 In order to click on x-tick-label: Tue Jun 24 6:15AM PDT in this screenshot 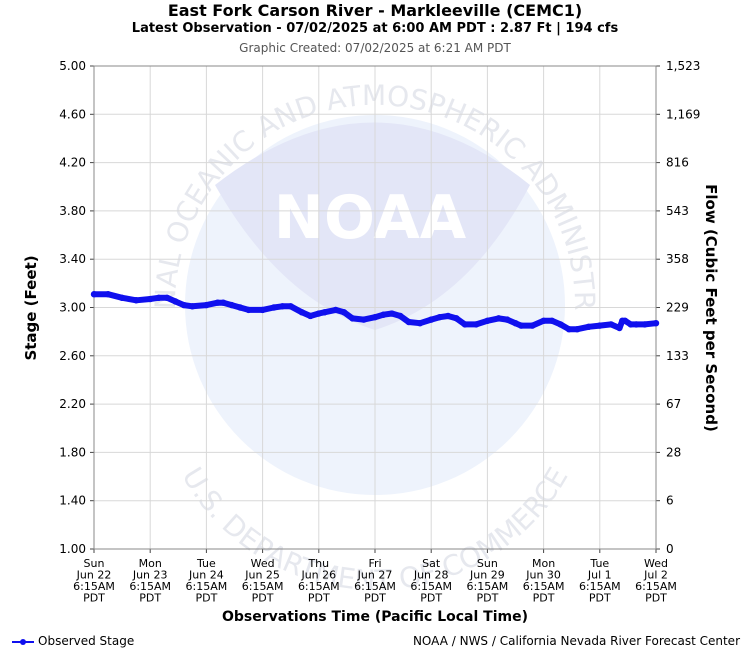, I will do `click(207, 581)`.